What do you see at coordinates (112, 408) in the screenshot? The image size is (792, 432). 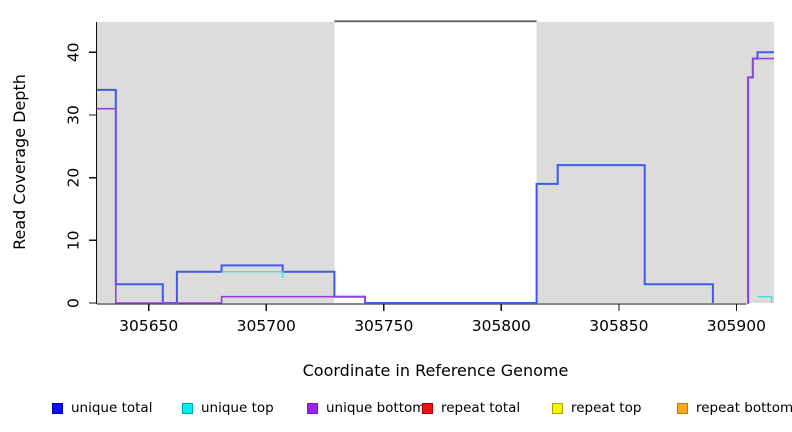 I see `legend-label: unique total` at bounding box center [112, 408].